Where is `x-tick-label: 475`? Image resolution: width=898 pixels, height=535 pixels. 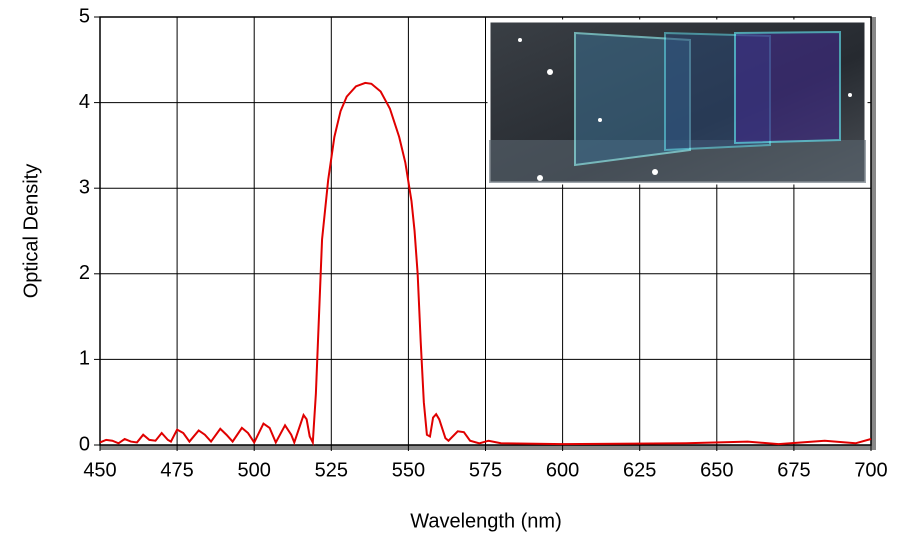
x-tick-label: 475 is located at coordinates (176, 470).